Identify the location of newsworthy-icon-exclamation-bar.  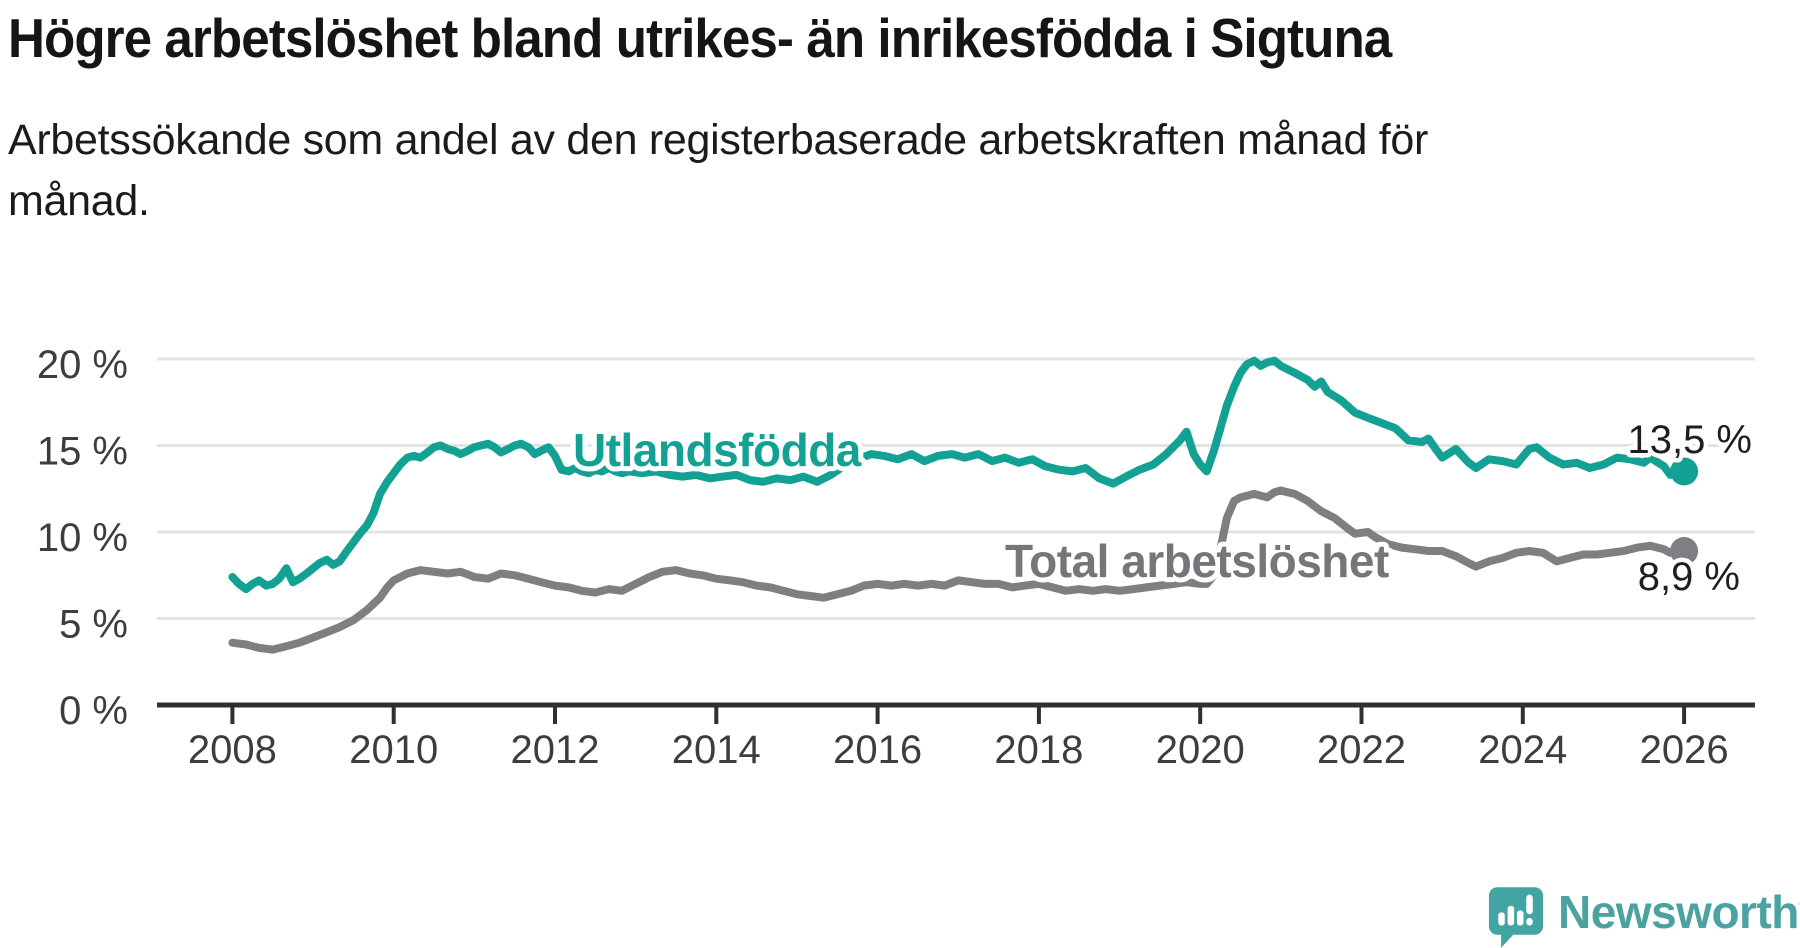
(1529, 904).